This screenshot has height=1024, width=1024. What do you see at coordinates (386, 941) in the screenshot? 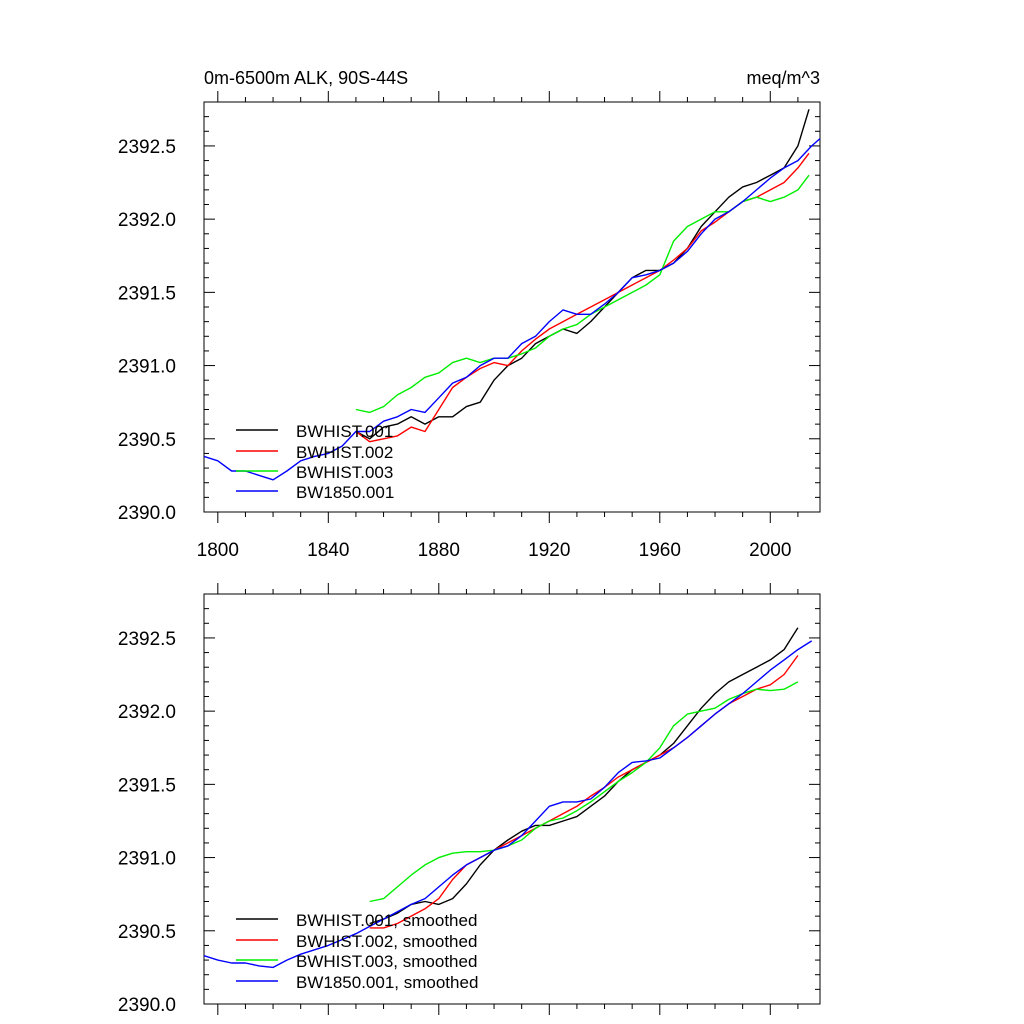
I see `legend-label: BWHIST.002, smoothed` at bounding box center [386, 941].